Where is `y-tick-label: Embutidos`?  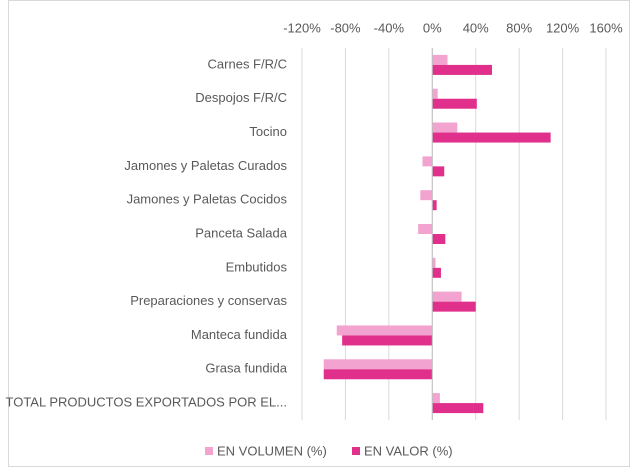 y-tick-label: Embutidos is located at coordinates (257, 266).